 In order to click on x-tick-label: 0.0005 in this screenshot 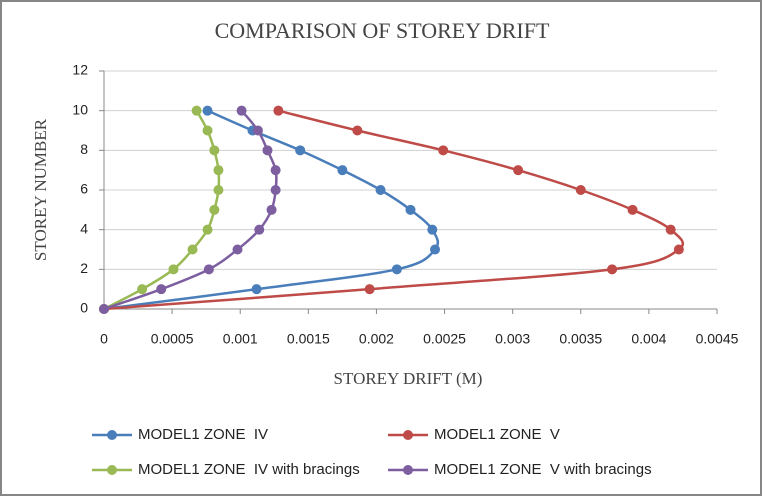, I will do `click(172, 339)`.